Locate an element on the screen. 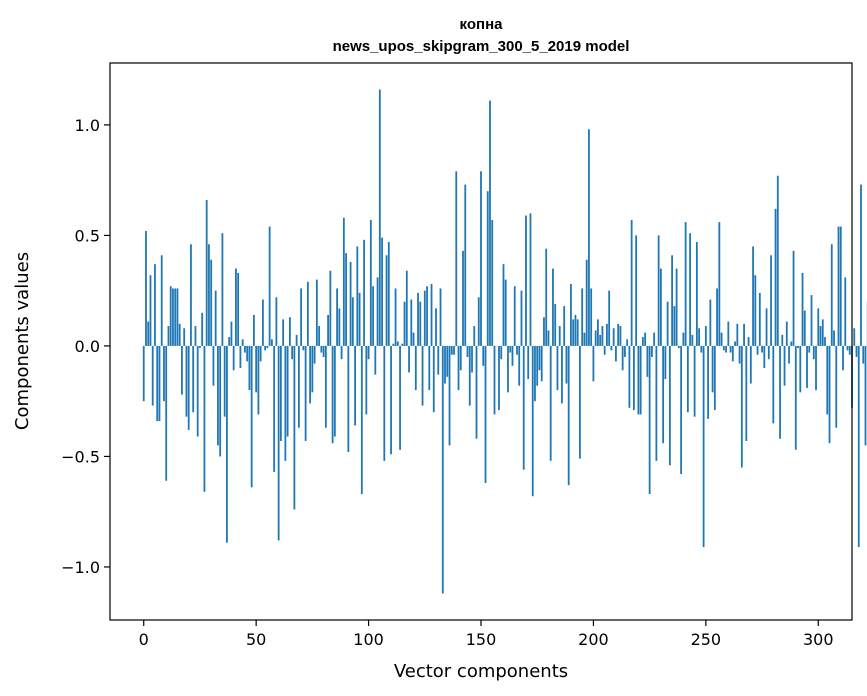 This screenshot has width=867, height=696. x-tick-label: 150 is located at coordinates (481, 639).